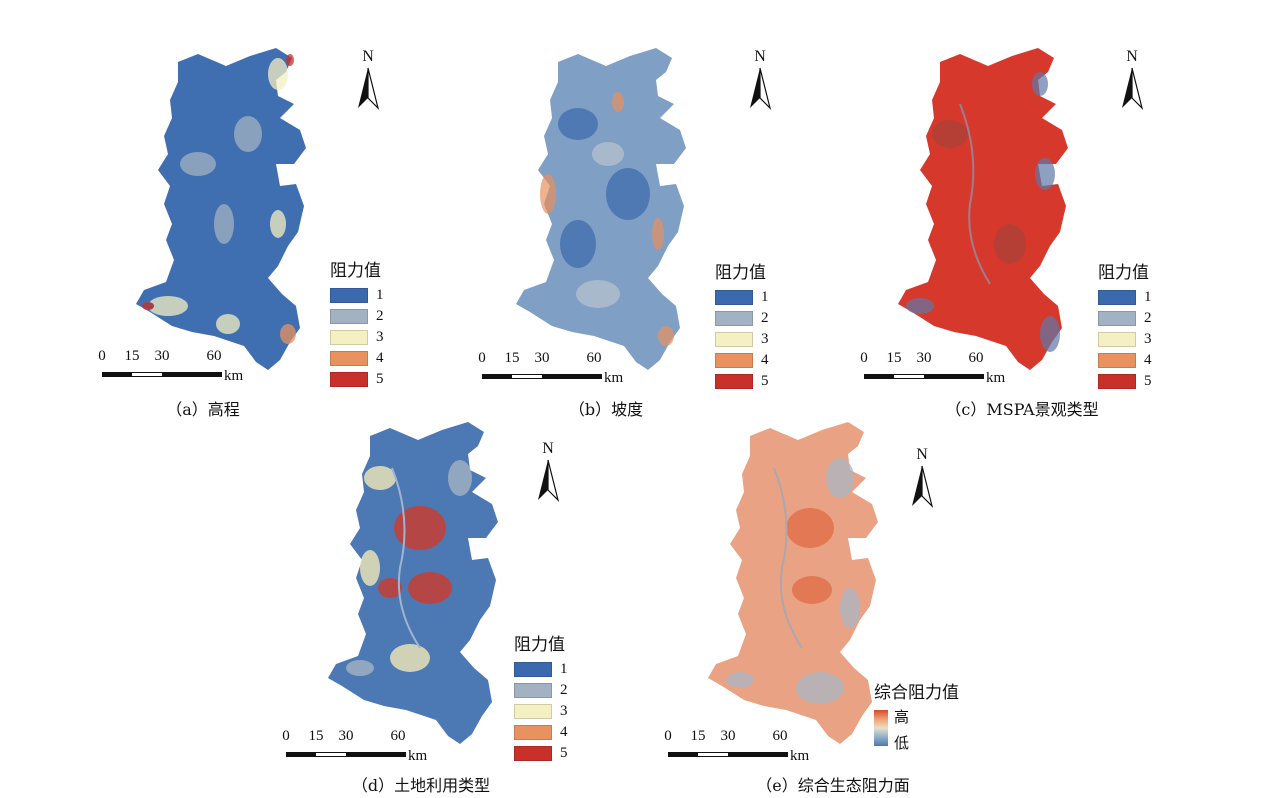  I want to click on legend-d: 阻力值 1 2 3 4 5, so click(541, 697).